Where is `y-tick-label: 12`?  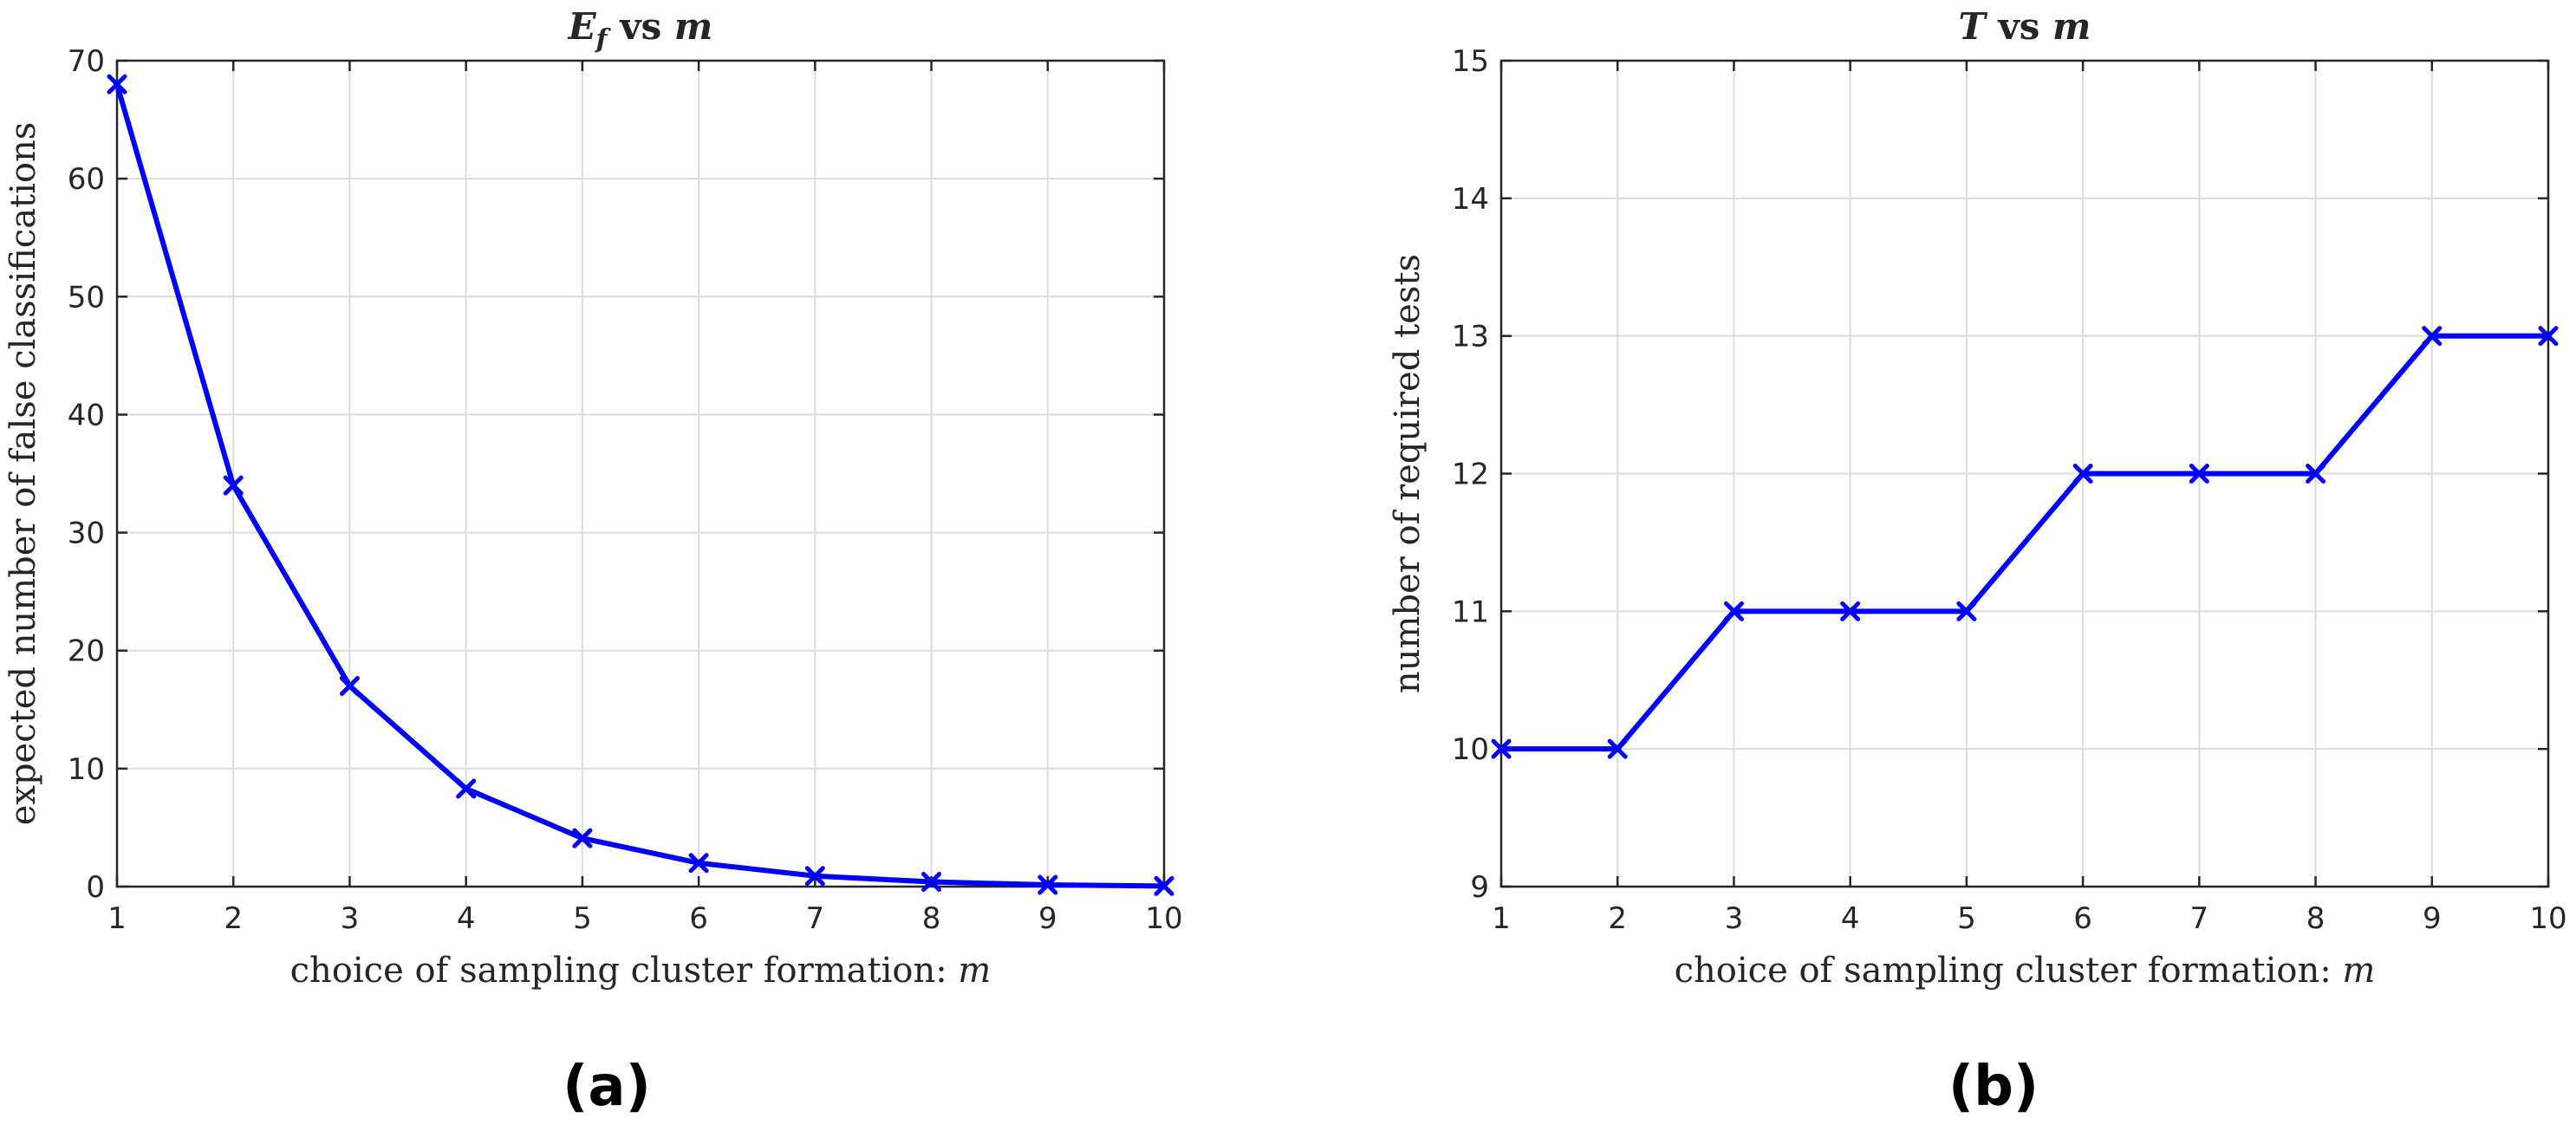
y-tick-label: 12 is located at coordinates (1470, 475).